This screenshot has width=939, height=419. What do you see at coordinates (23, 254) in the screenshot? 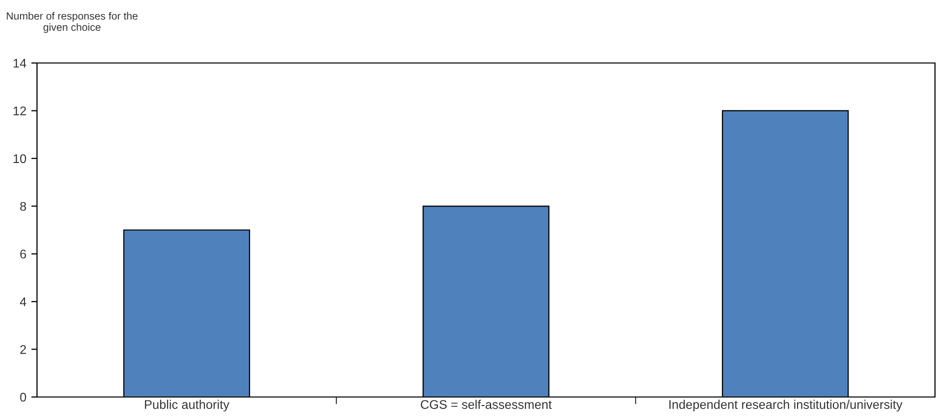
I see `y-tick-label: 6` at bounding box center [23, 254].